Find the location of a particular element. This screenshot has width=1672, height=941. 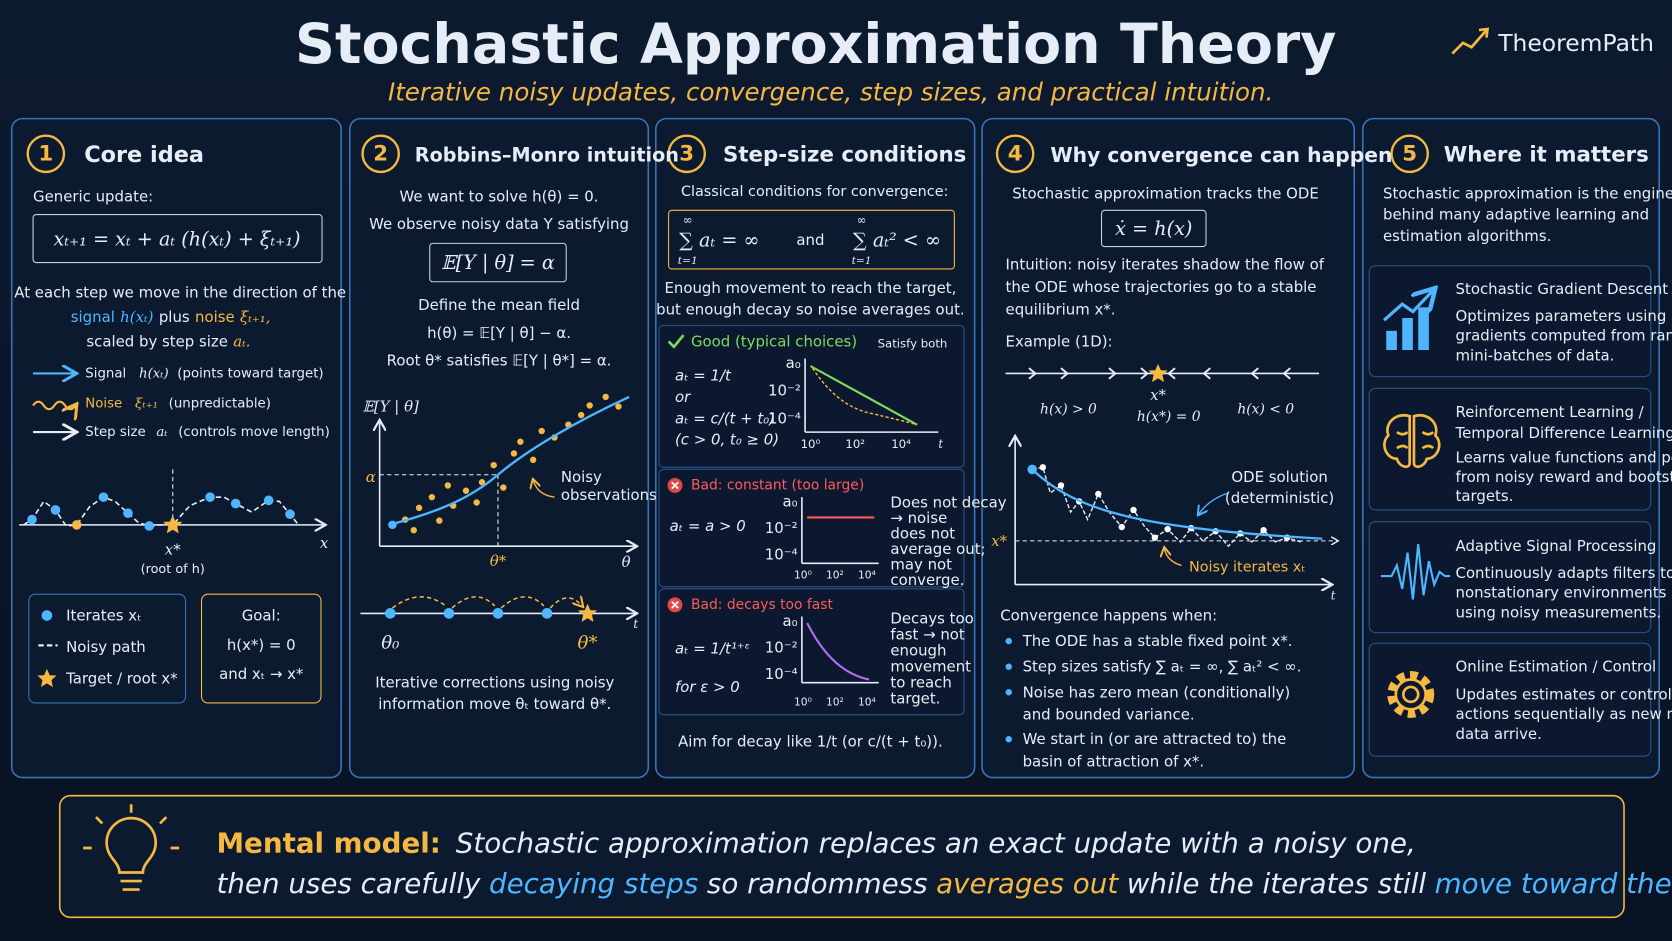

text-line: Iterates xₜ is located at coordinates (103, 616).